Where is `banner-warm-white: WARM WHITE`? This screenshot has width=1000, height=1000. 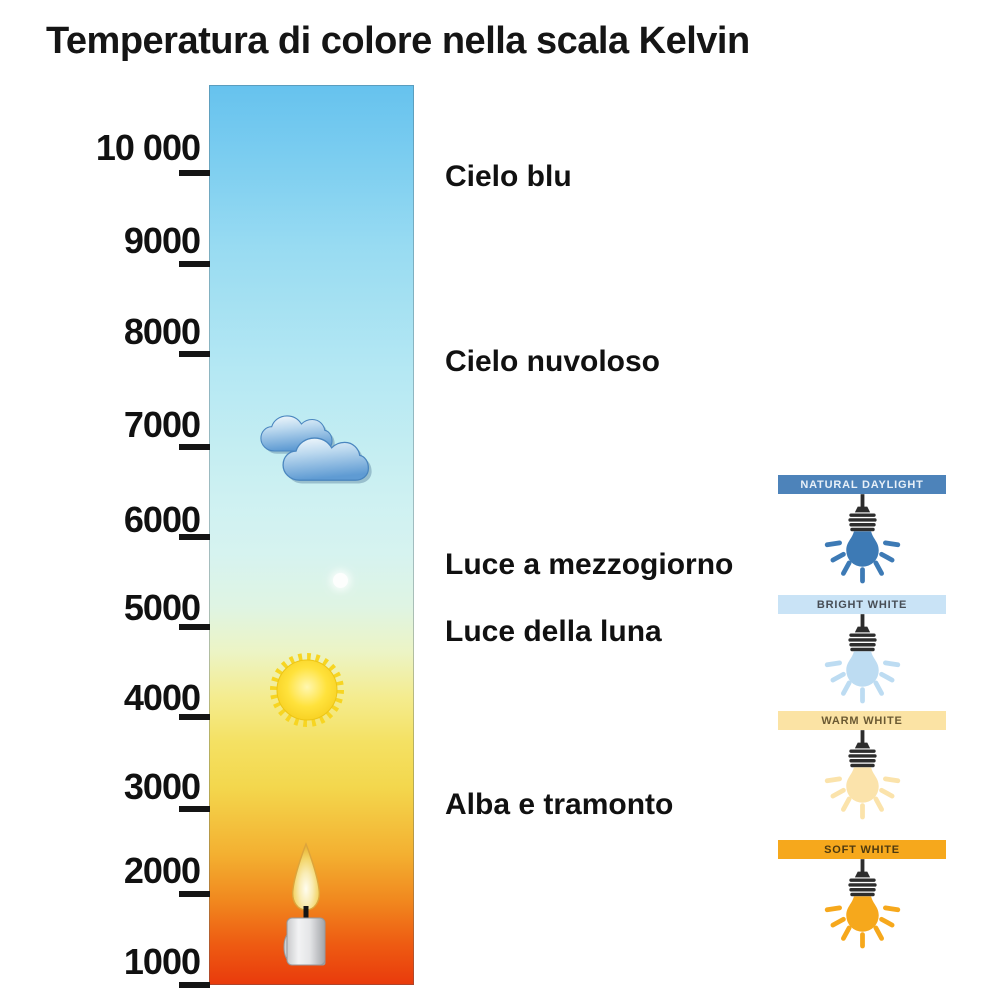 banner-warm-white: WARM WHITE is located at coordinates (862, 720).